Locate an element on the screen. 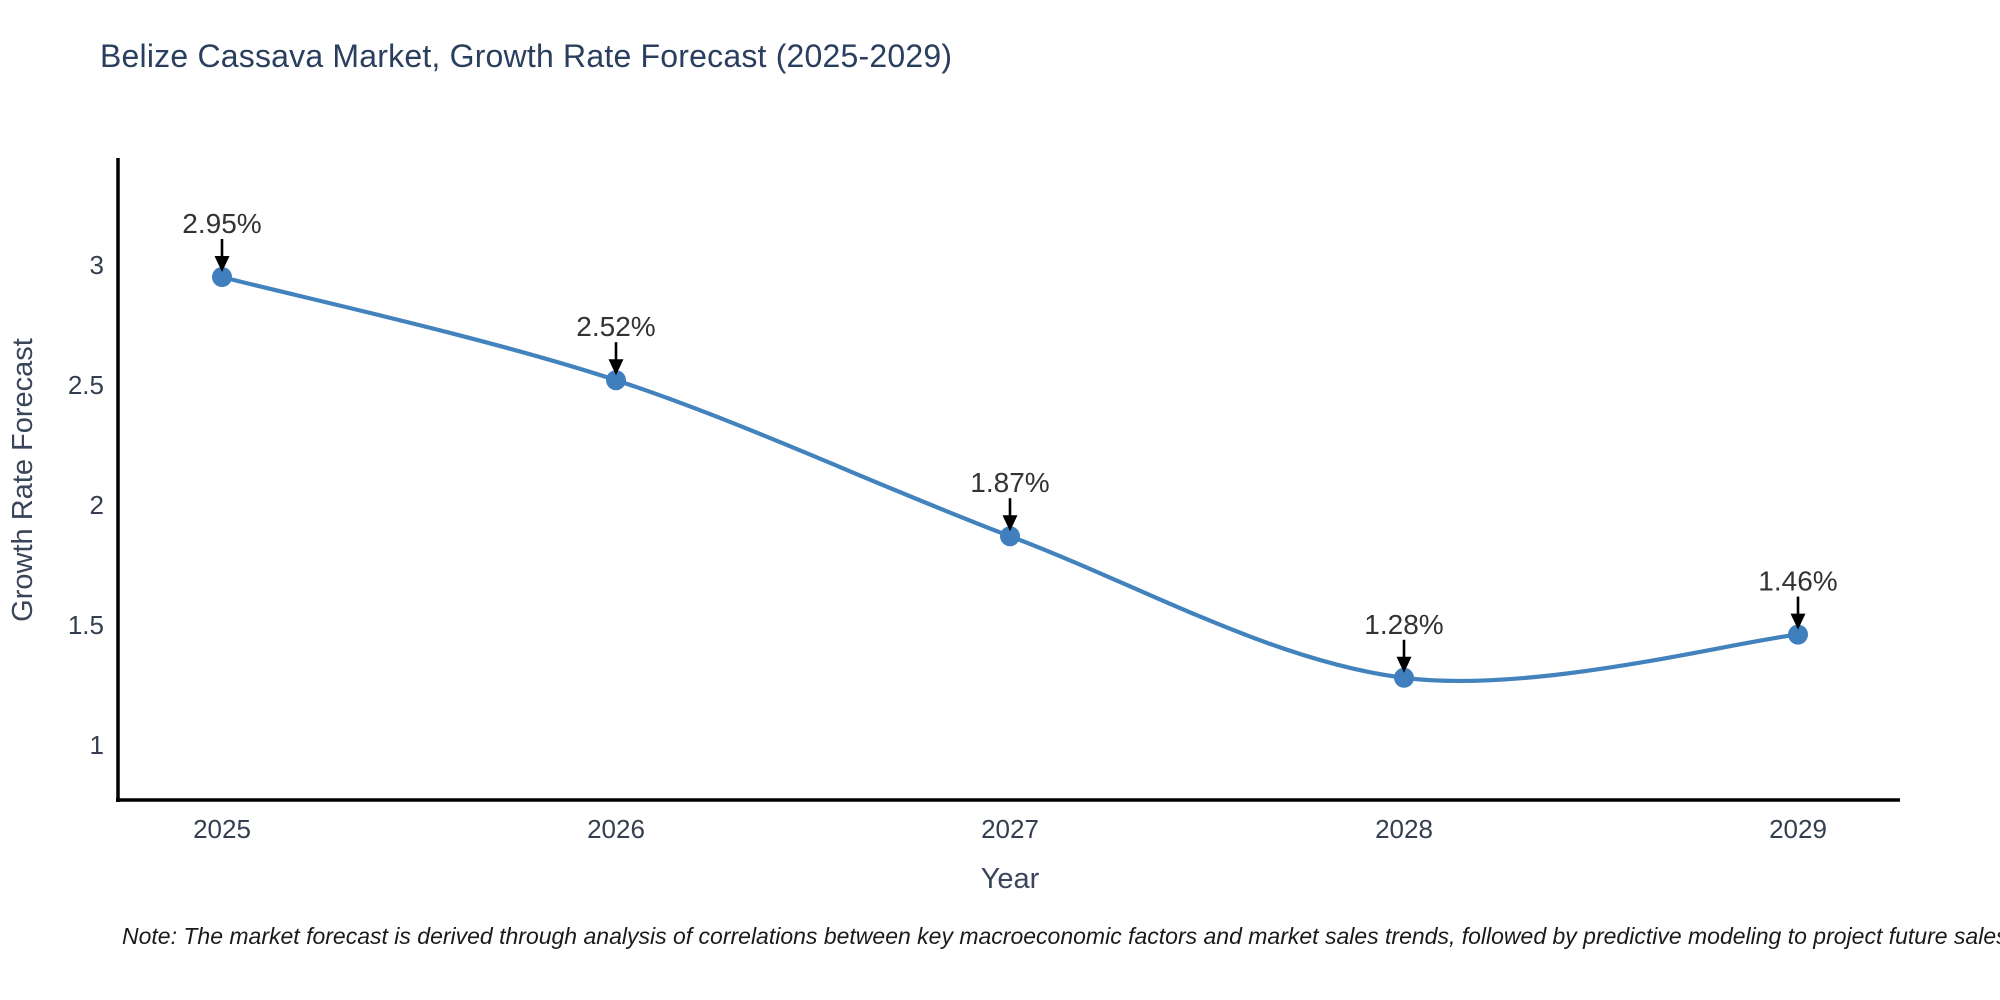  annotation-label: 1.28% is located at coordinates (1403, 624).